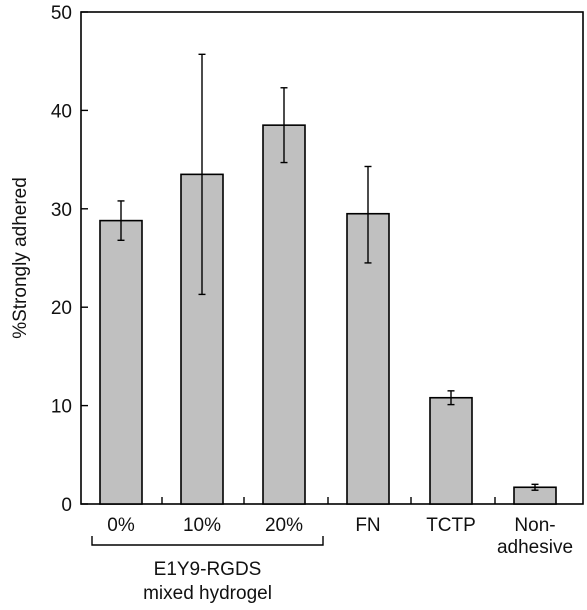 The width and height of the screenshot is (587, 610). Describe the element at coordinates (451, 525) in the screenshot. I see `x-category-label: TCTP` at that location.